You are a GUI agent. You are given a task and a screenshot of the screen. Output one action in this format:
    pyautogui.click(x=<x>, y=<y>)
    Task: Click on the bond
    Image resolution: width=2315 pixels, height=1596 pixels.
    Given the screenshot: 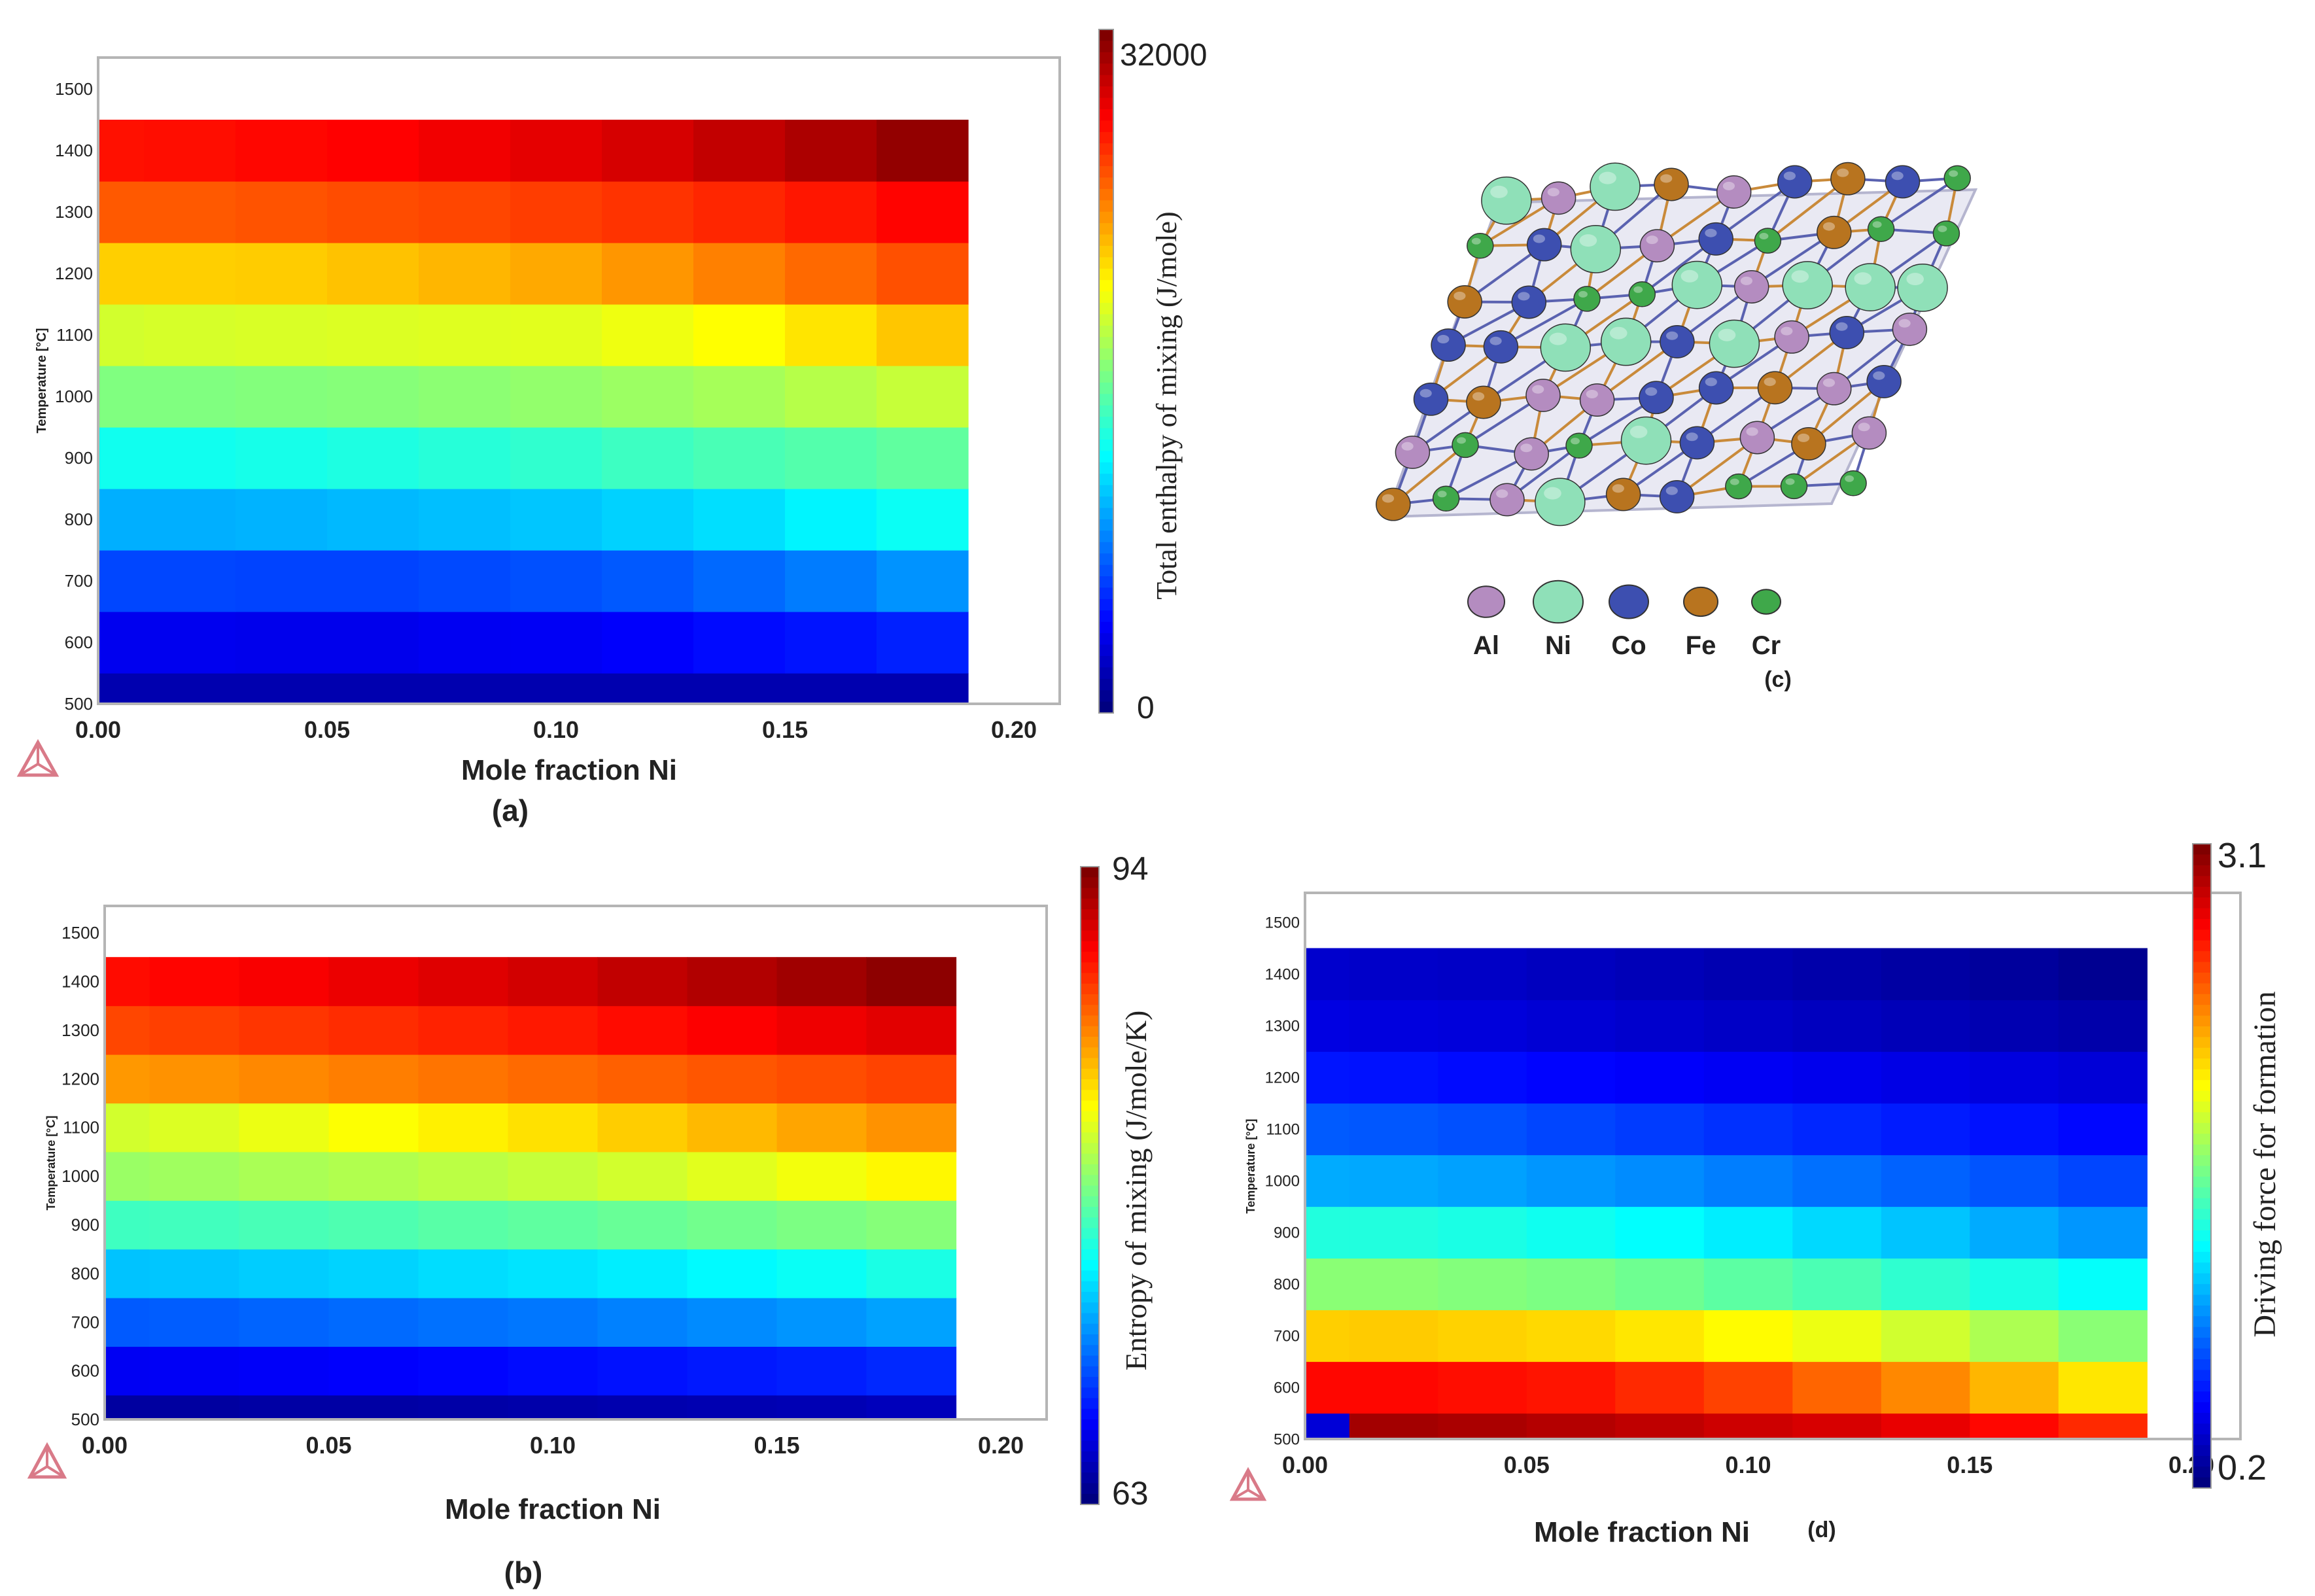 What is the action you would take?
    pyautogui.click(x=1919, y=203)
    